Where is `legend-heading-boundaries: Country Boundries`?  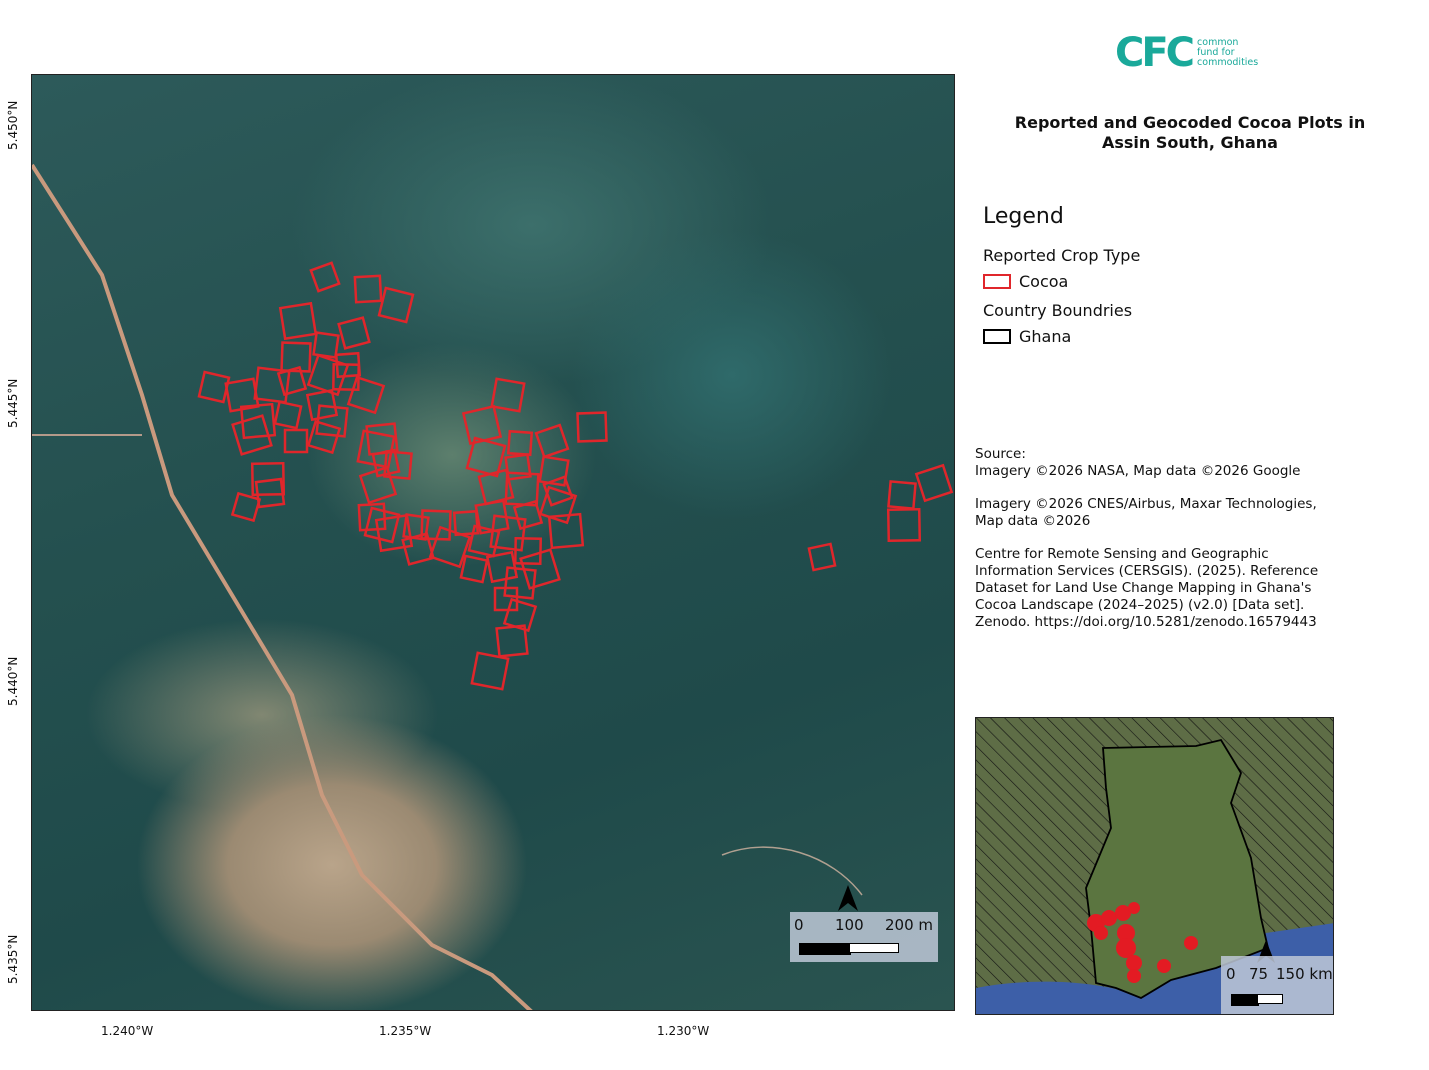
legend-heading-boundaries: Country Boundries is located at coordinates (1058, 310).